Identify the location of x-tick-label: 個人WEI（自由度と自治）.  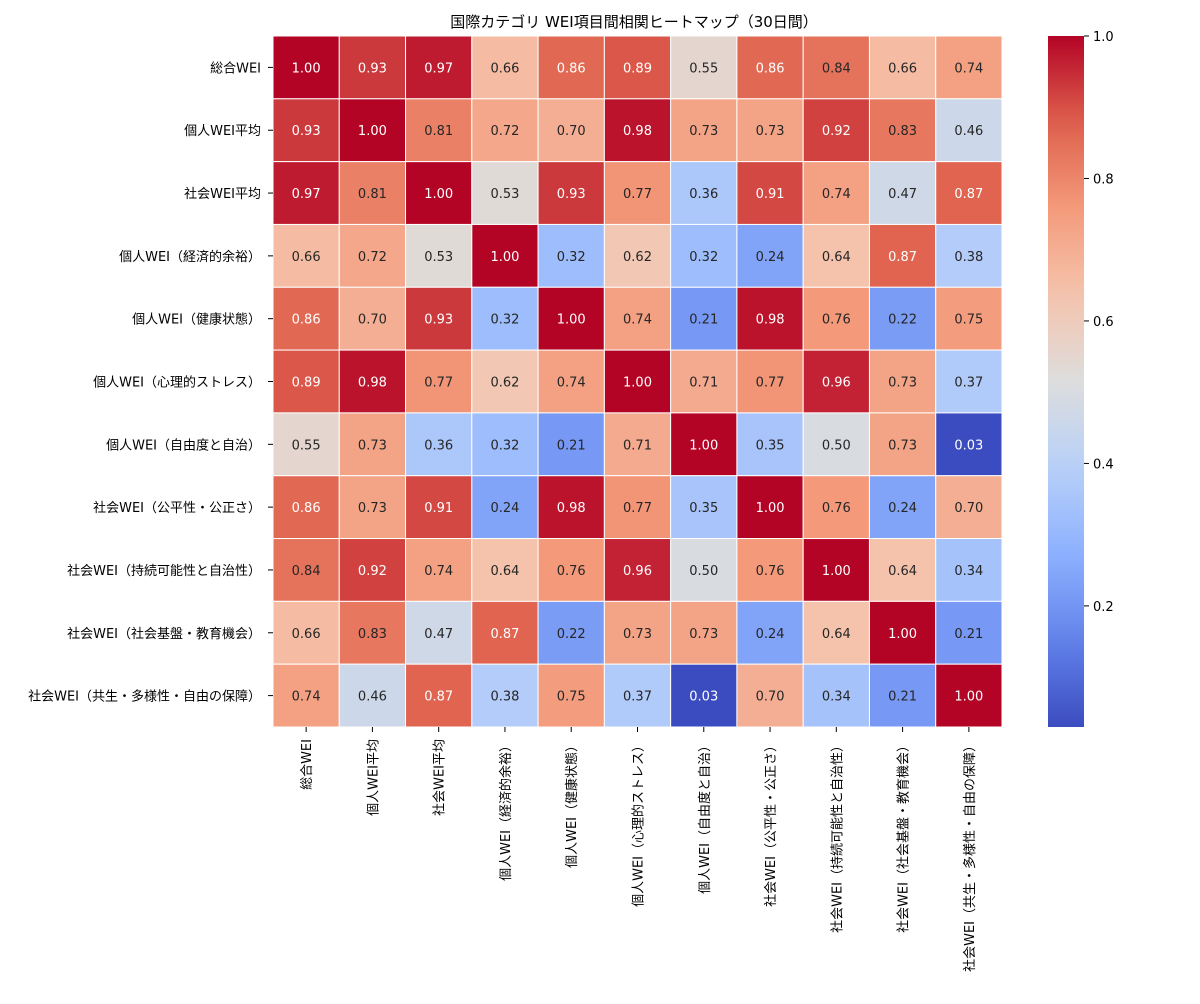
(705, 816).